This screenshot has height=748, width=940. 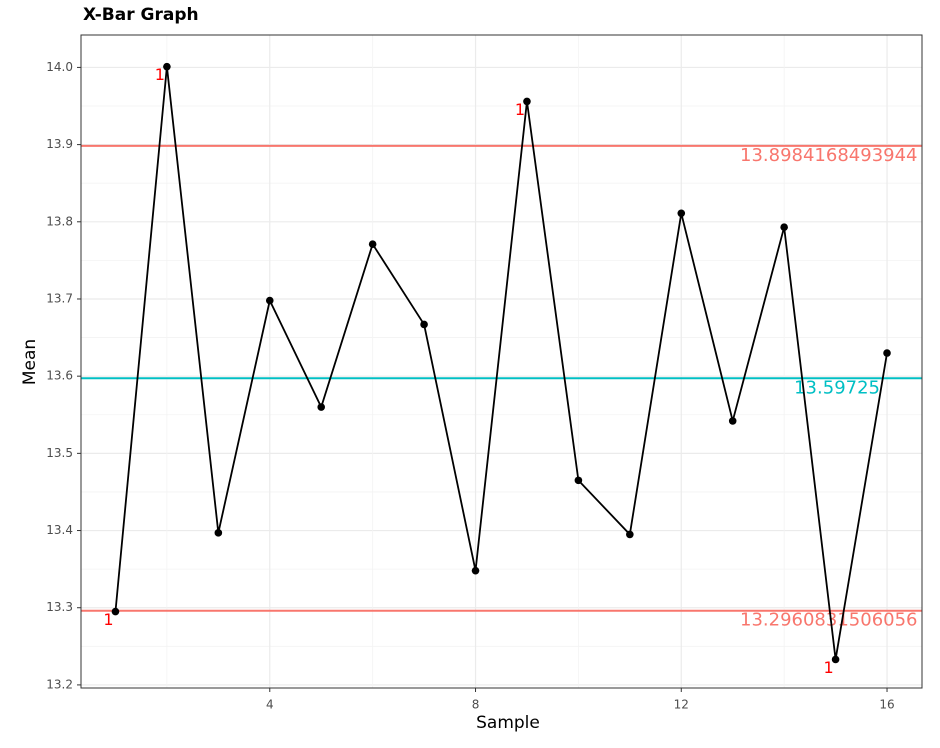 What do you see at coordinates (141, 15) in the screenshot?
I see `chart-title: X-Bar Graph` at bounding box center [141, 15].